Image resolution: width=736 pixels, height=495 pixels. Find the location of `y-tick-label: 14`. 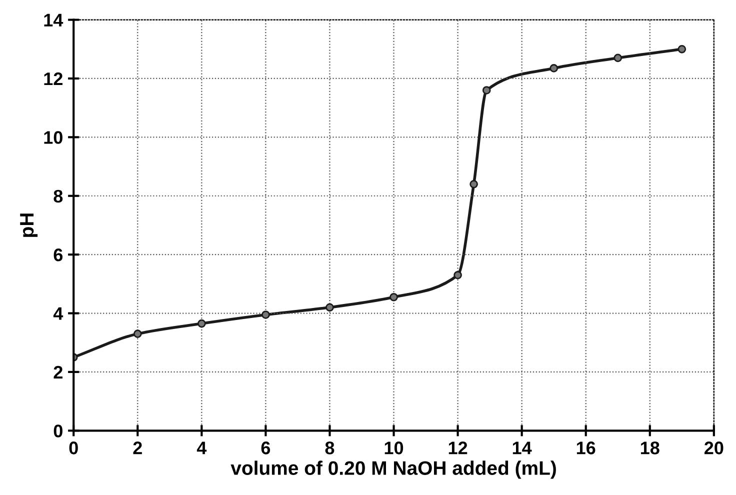

y-tick-label: 14 is located at coordinates (54, 20).